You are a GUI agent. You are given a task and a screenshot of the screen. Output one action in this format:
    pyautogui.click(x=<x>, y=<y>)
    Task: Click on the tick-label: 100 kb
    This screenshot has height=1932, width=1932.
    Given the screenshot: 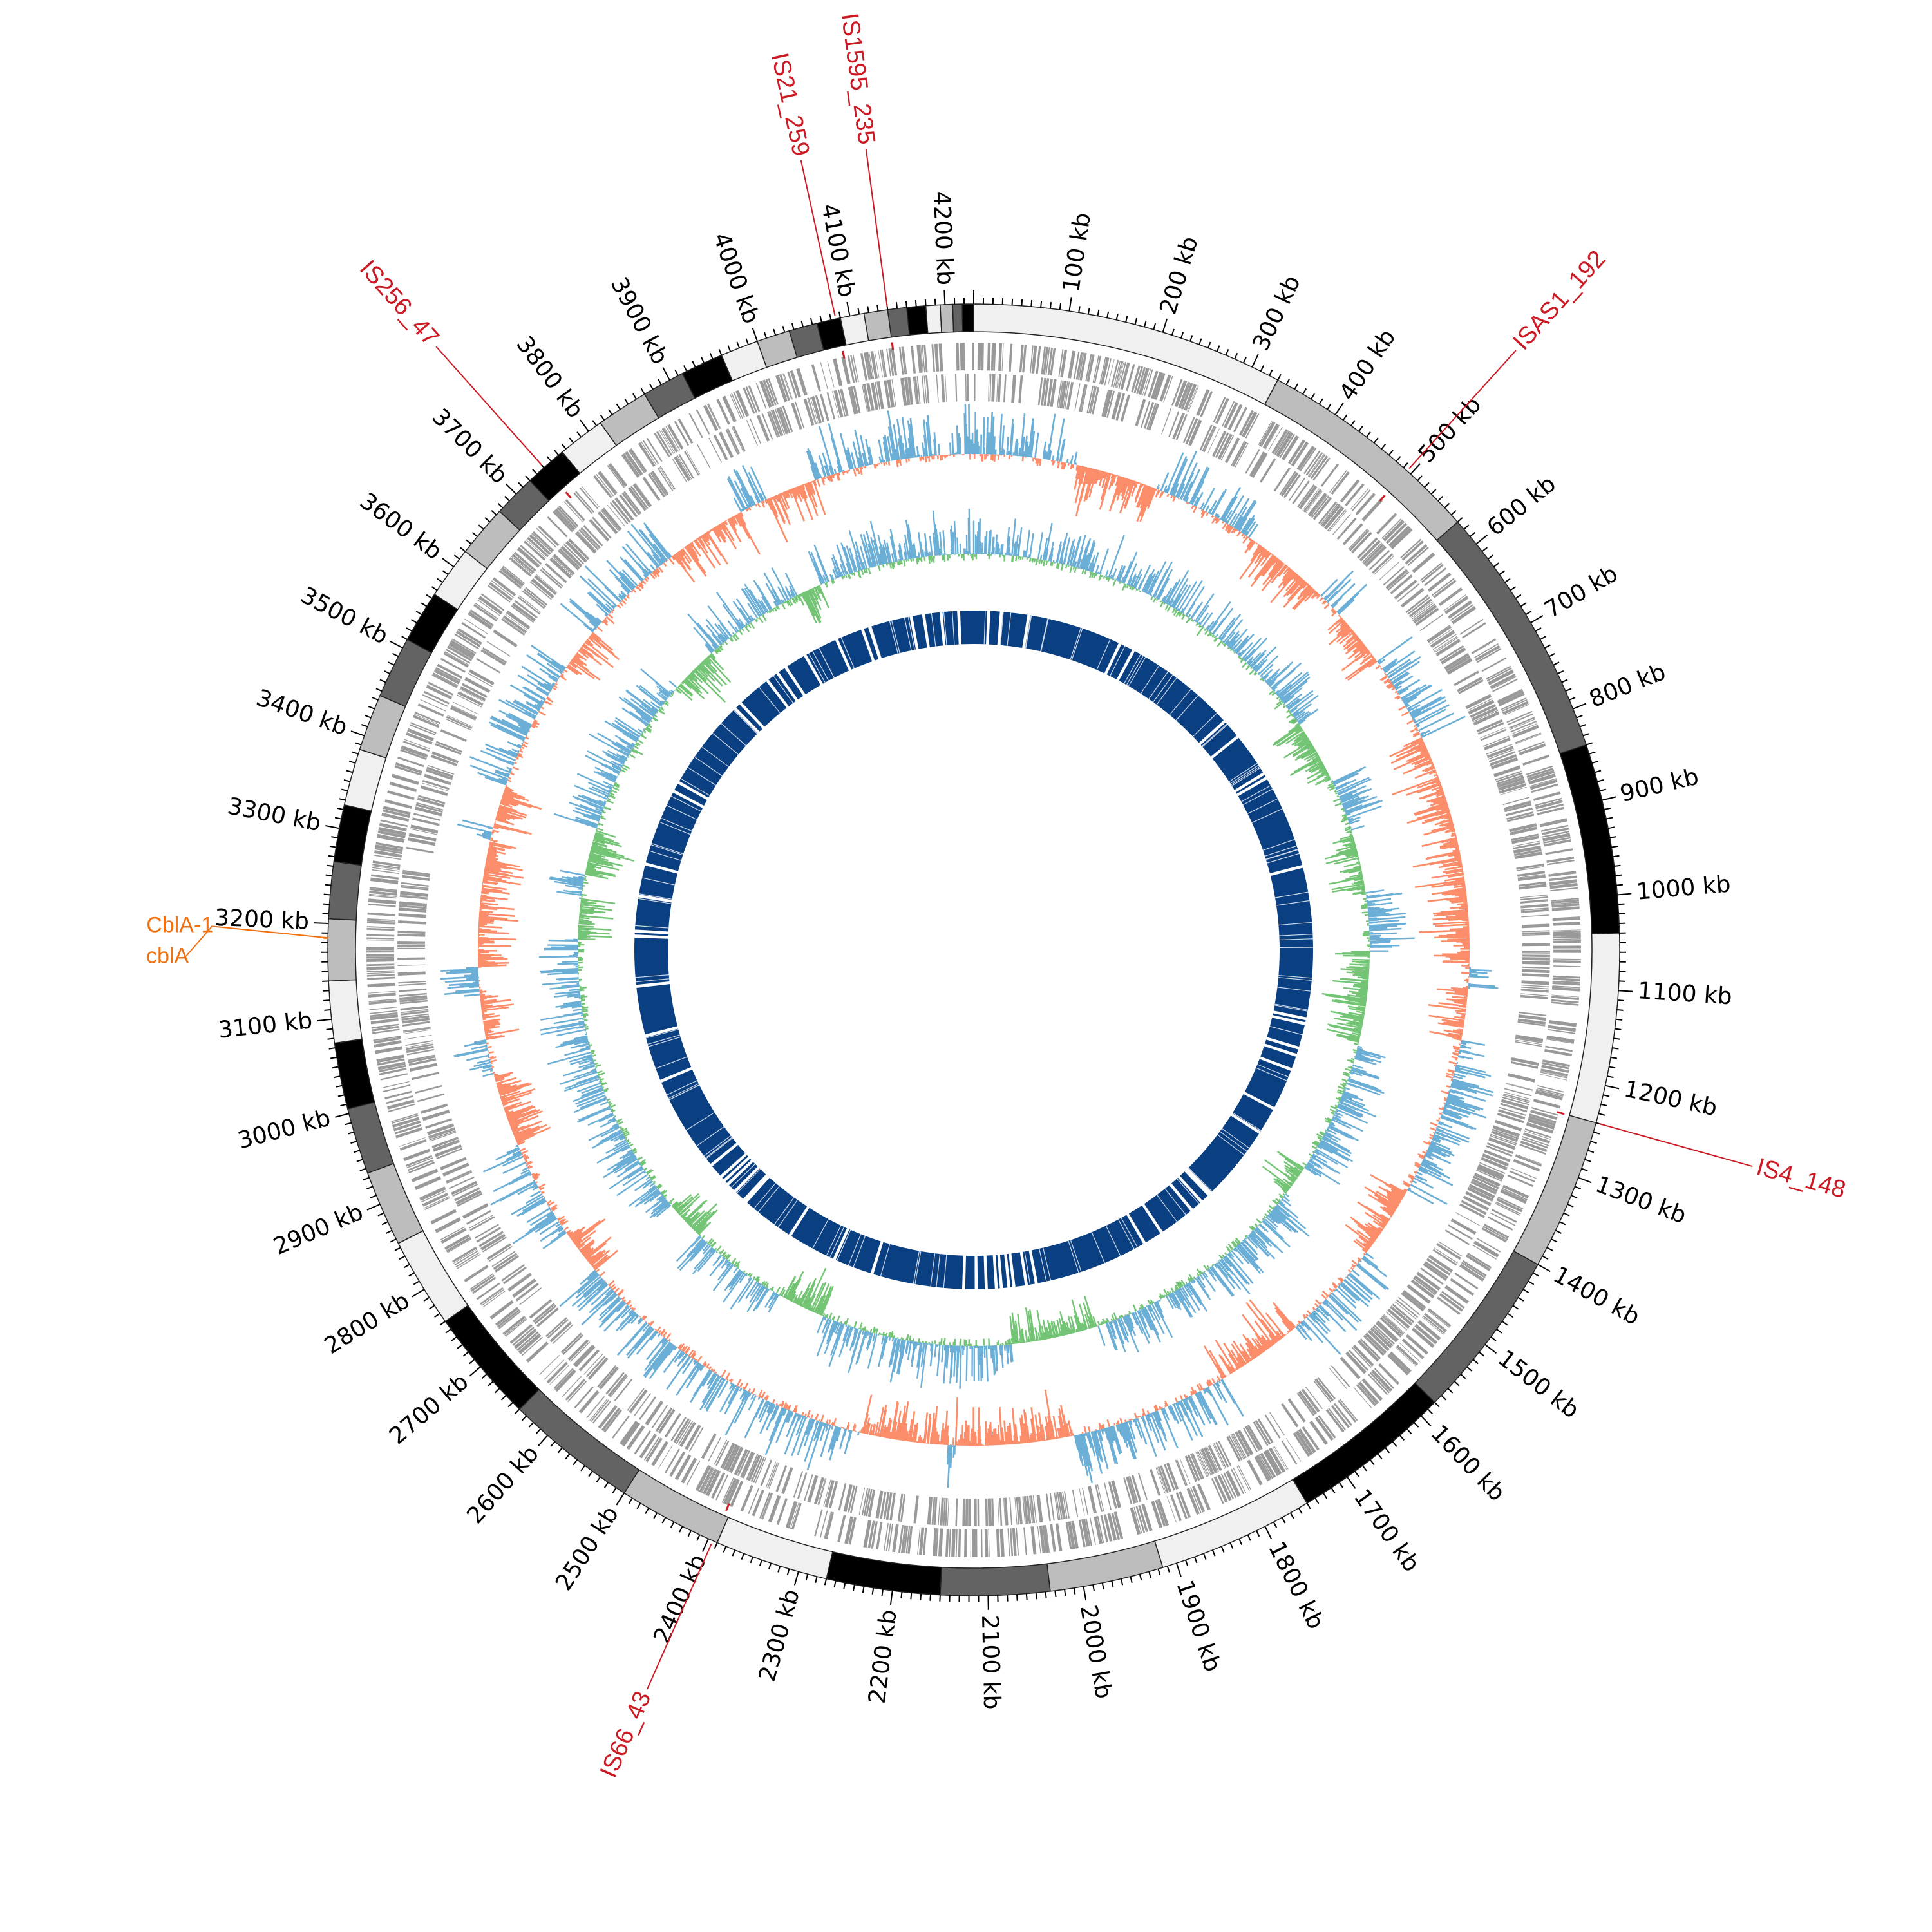 What is the action you would take?
    pyautogui.click(x=1077, y=253)
    